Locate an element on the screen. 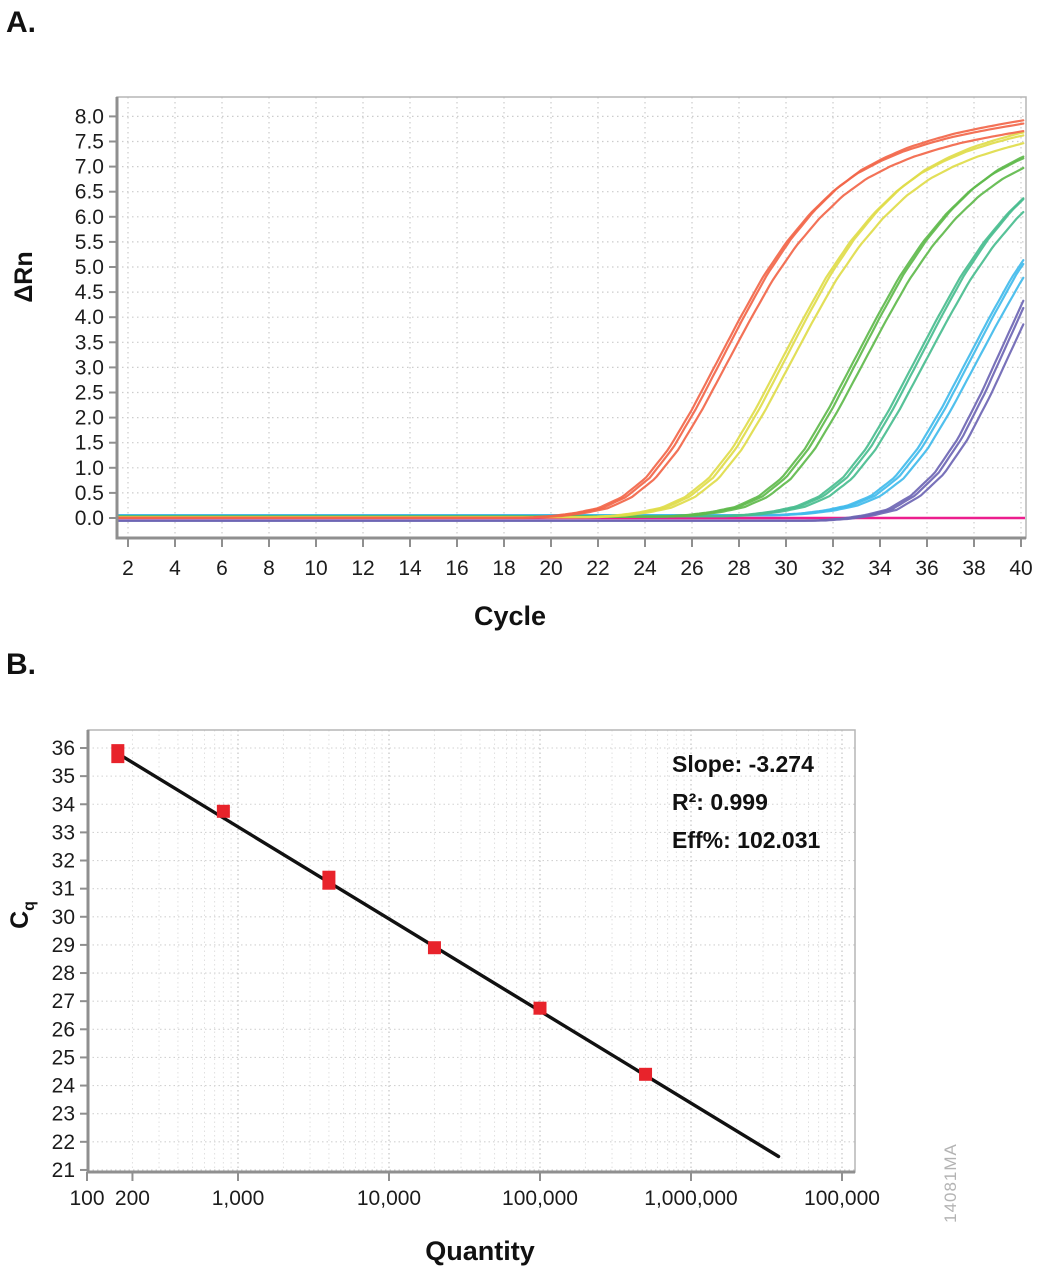  y-tick-label: 21 is located at coordinates (63, 1170).